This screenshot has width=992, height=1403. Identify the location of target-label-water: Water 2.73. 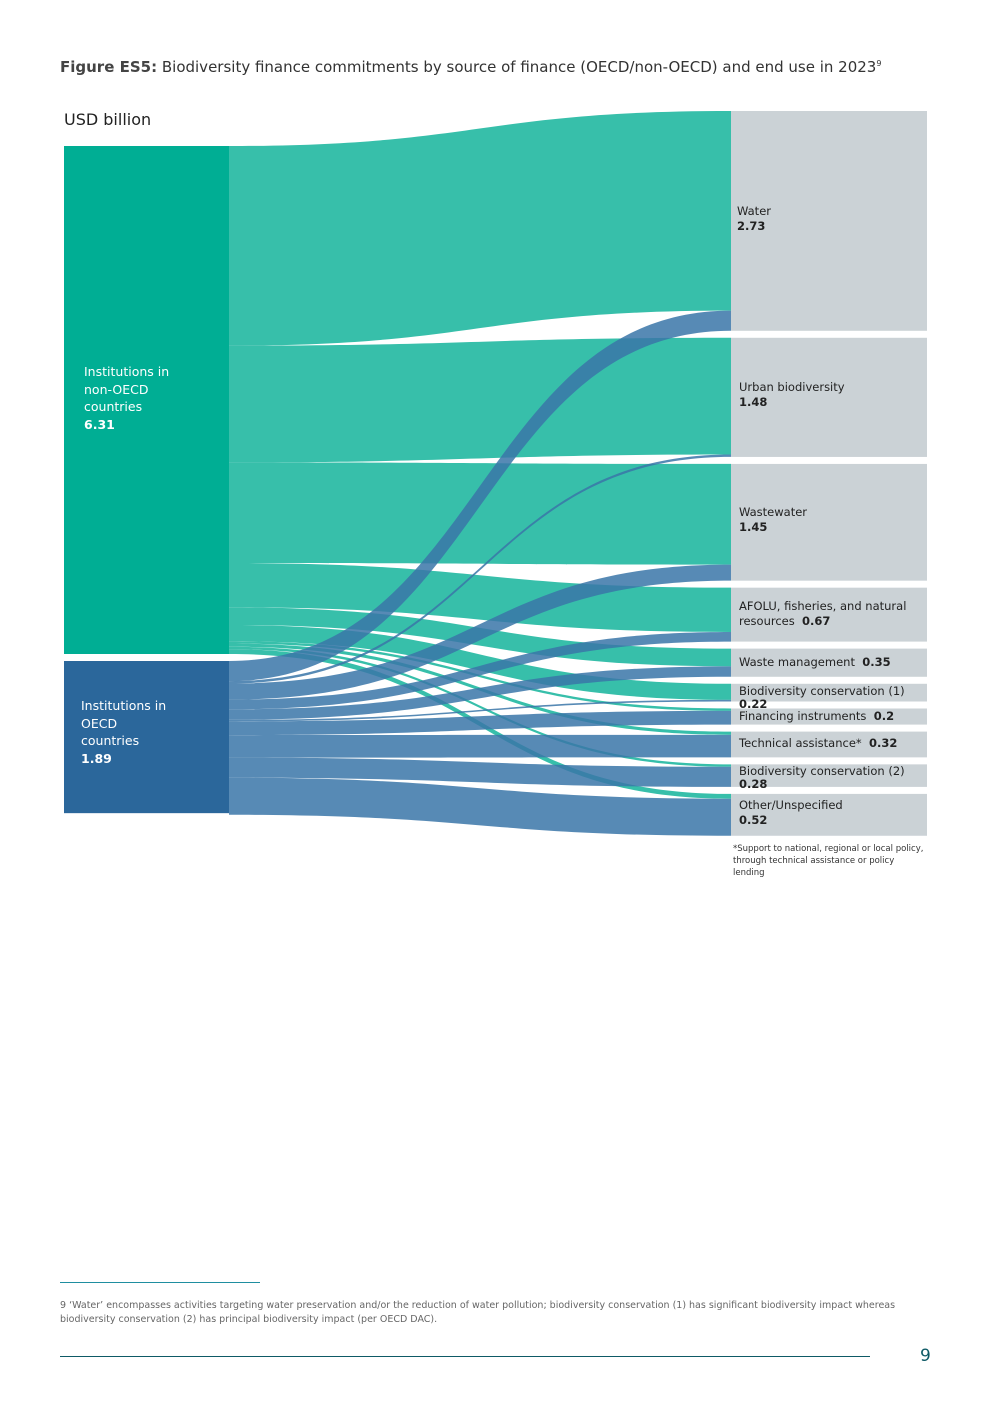
(827, 219).